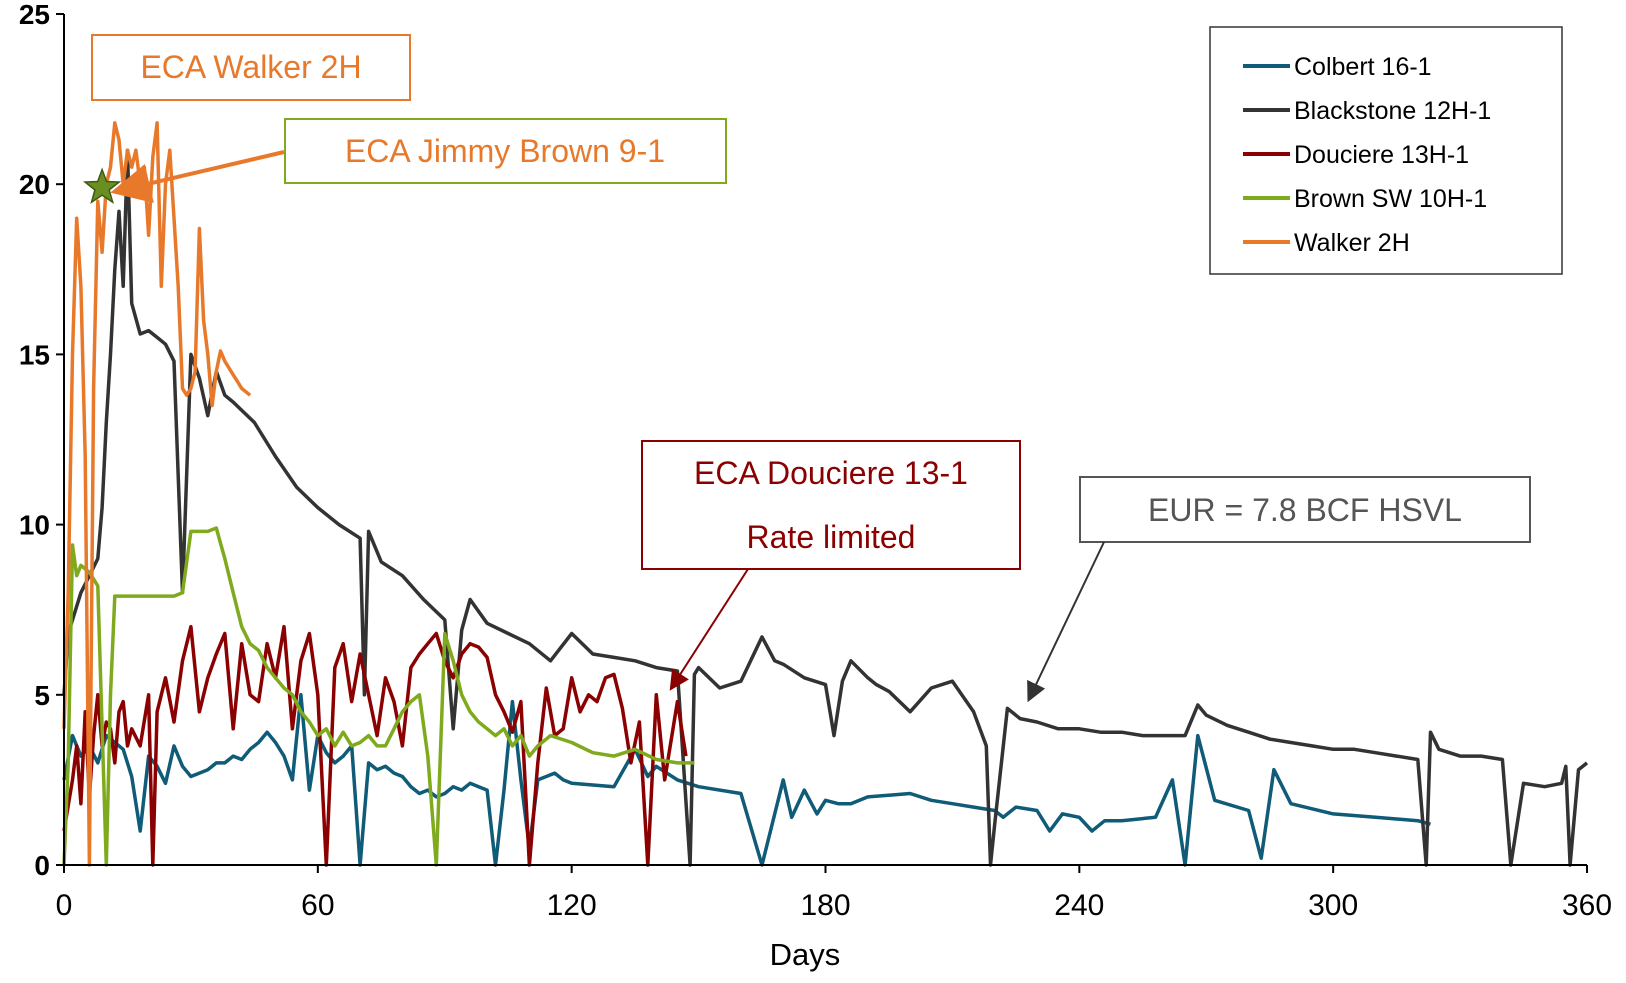  I want to click on x-tick-label: 60, so click(317, 905).